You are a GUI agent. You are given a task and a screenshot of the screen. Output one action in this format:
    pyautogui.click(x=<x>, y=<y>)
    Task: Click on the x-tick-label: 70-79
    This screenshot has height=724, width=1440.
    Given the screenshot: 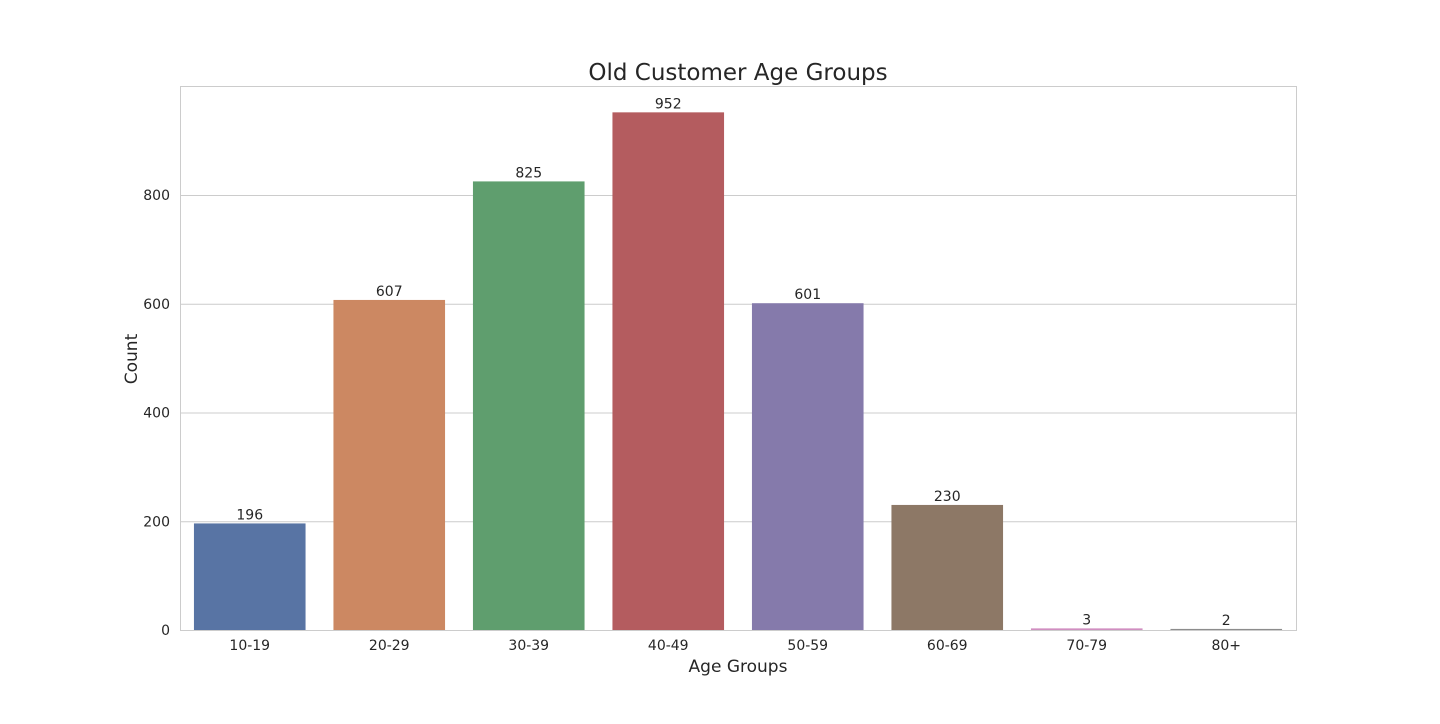 What is the action you would take?
    pyautogui.click(x=1086, y=646)
    